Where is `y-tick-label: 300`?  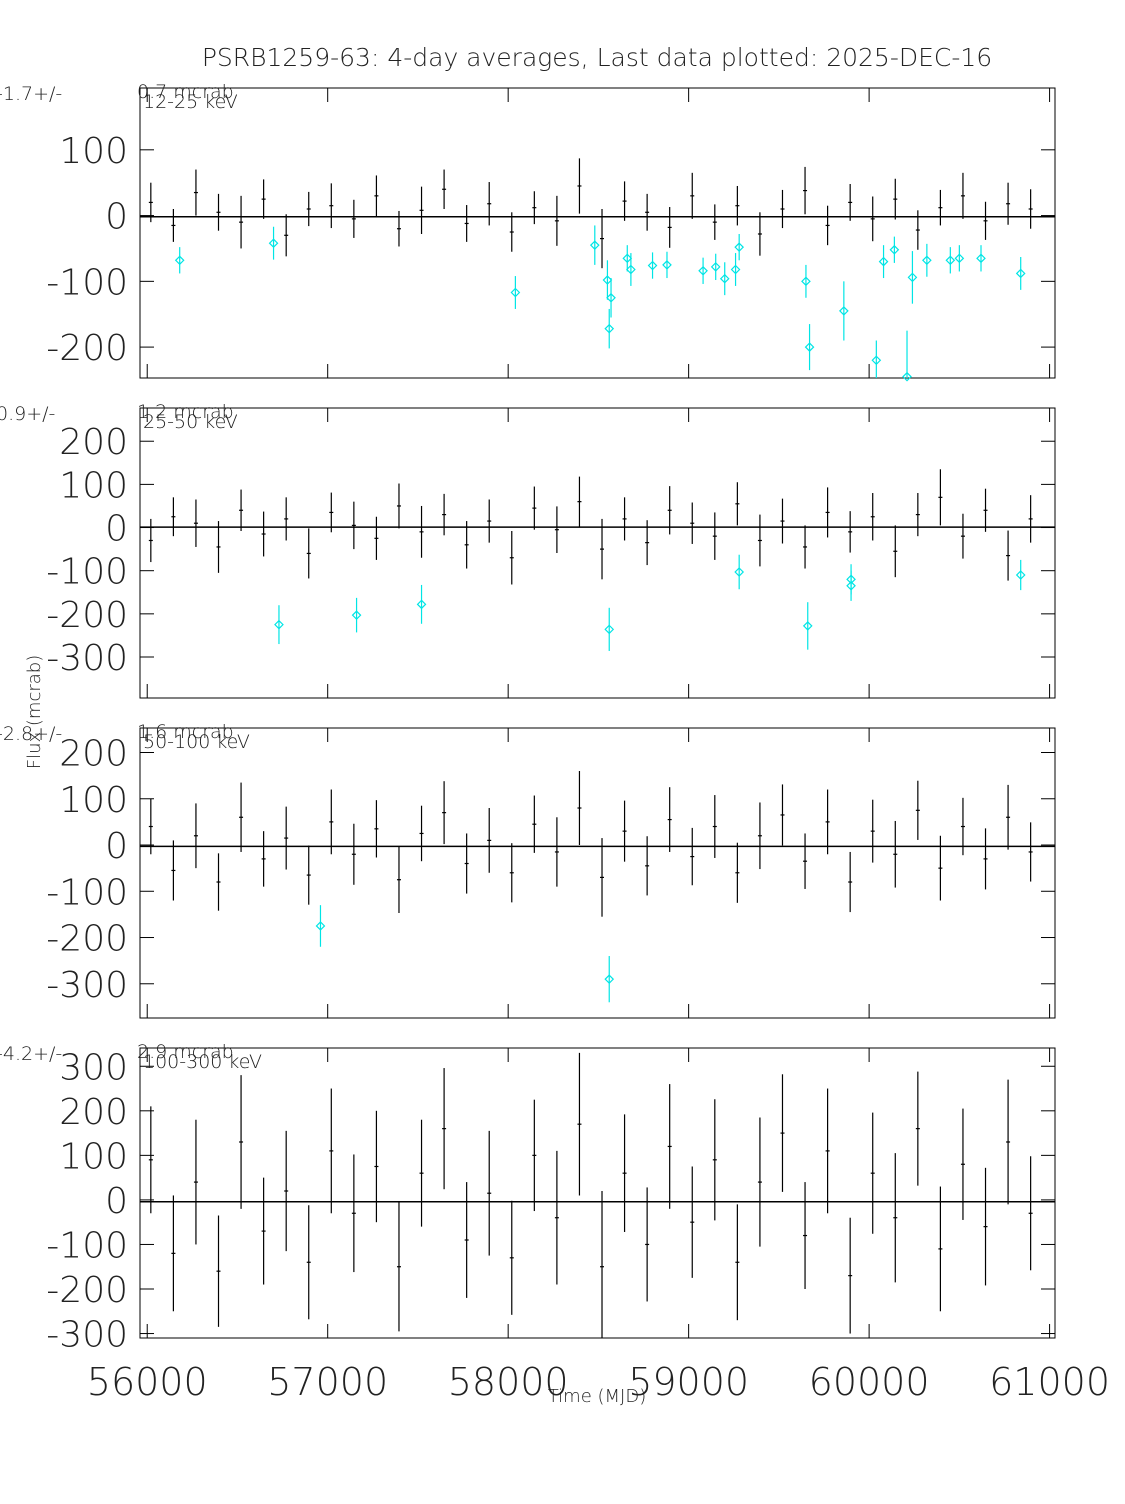 y-tick-label: 300 is located at coordinates (93, 1067).